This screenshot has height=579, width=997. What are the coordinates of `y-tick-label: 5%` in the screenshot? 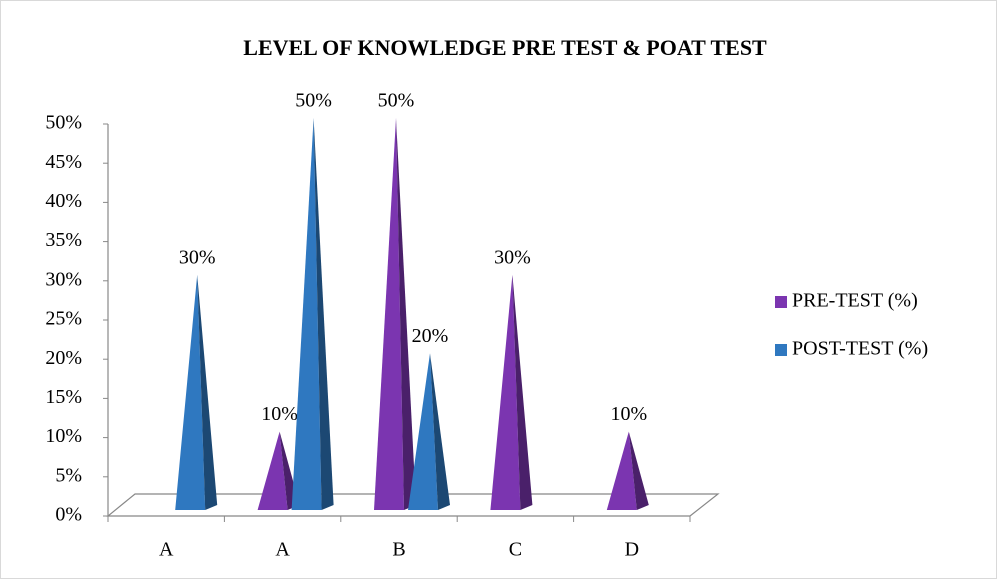 It's located at (68, 475).